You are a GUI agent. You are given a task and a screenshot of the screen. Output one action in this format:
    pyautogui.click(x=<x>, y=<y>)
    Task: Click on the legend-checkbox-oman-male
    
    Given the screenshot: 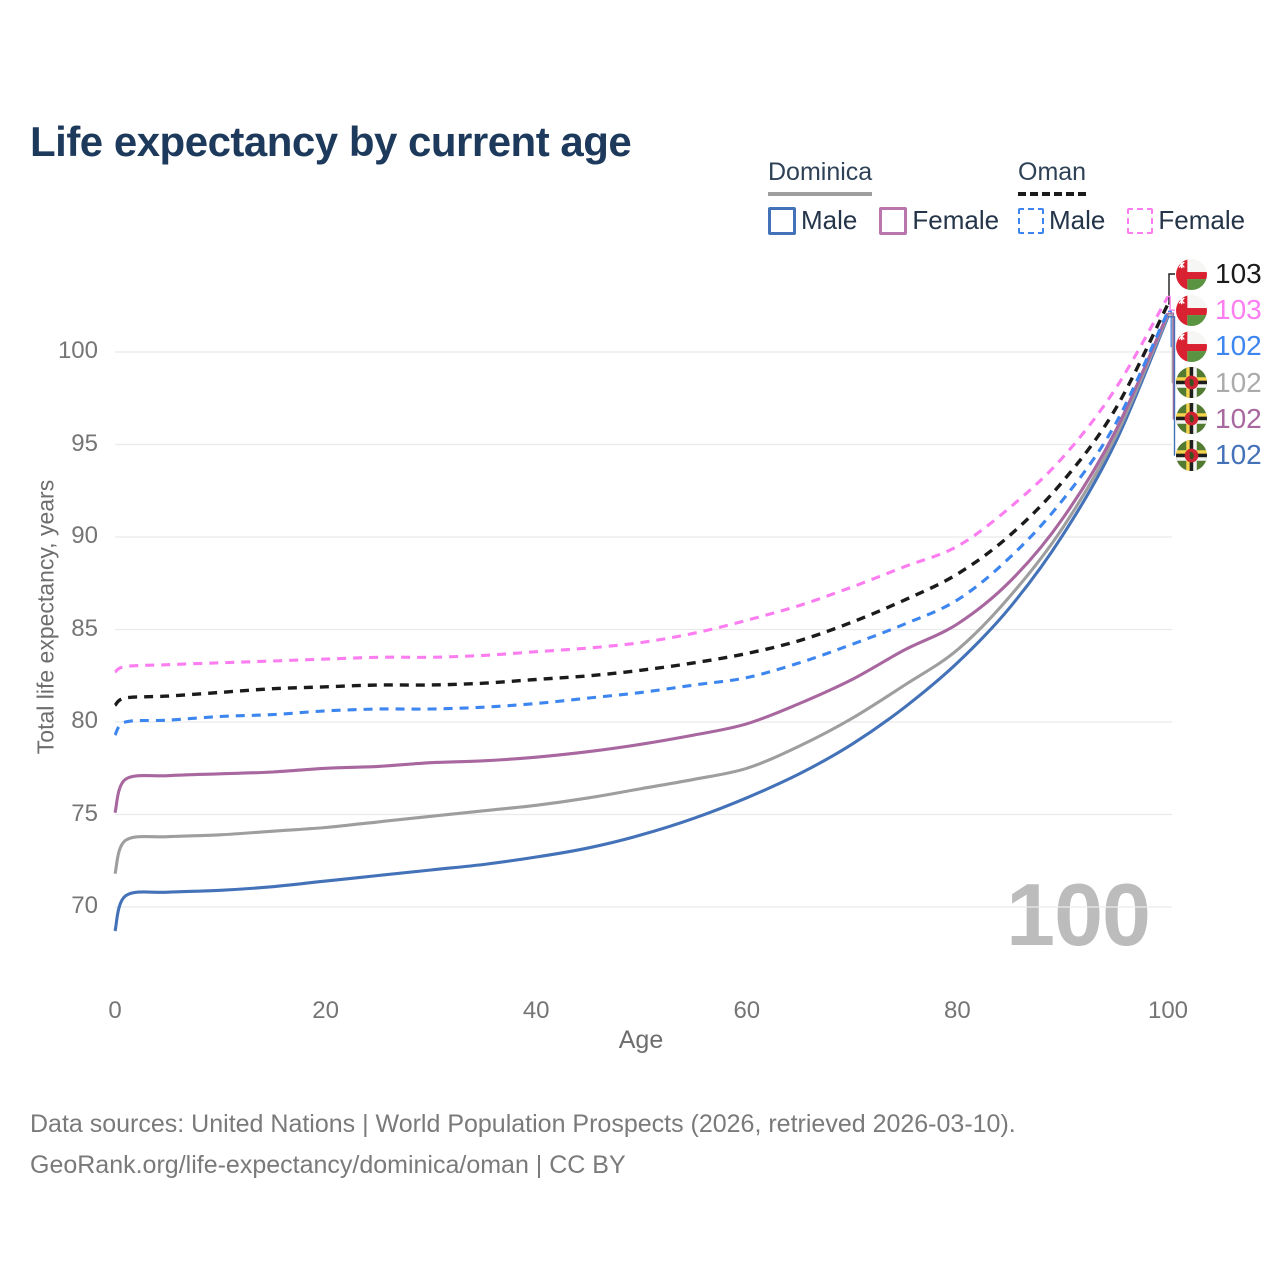 What is the action you would take?
    pyautogui.click(x=1031, y=220)
    